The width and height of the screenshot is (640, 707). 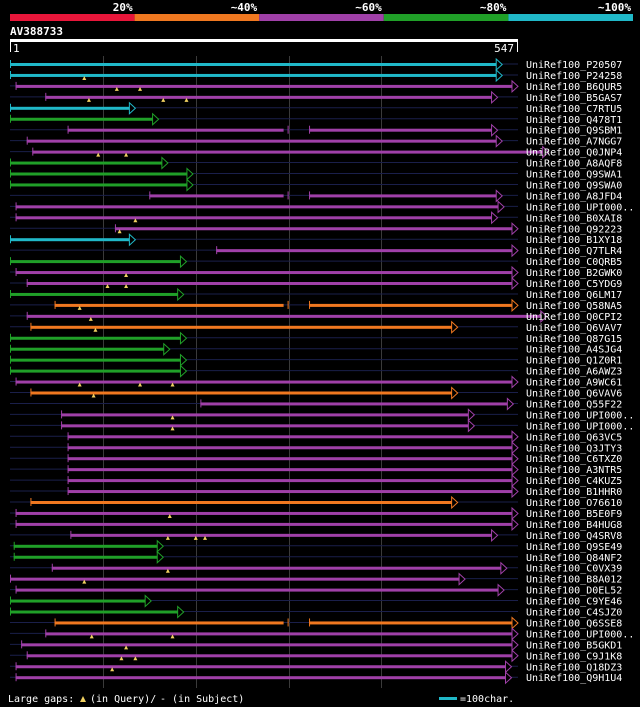 I want to click on hit-row: UniRef100_Q9SBM1, so click(x=316, y=130).